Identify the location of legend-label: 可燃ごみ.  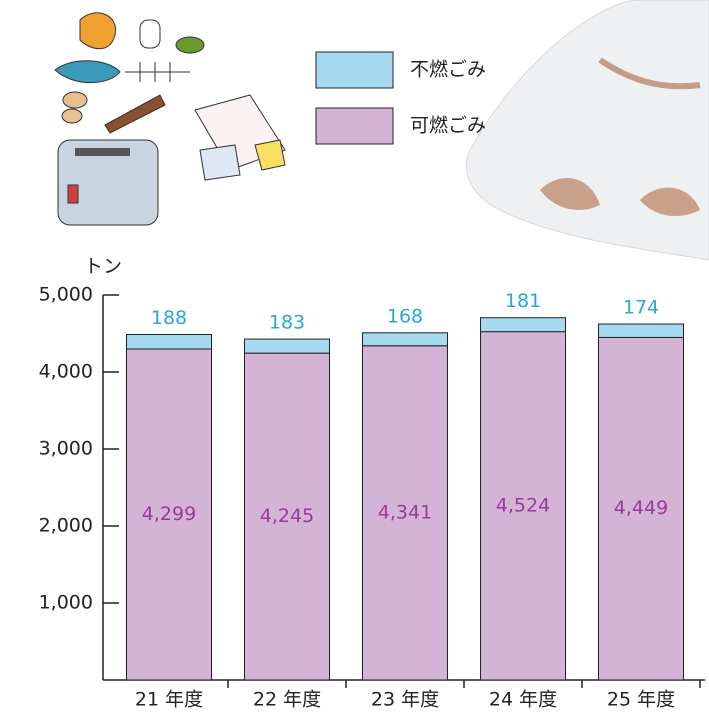
(448, 126).